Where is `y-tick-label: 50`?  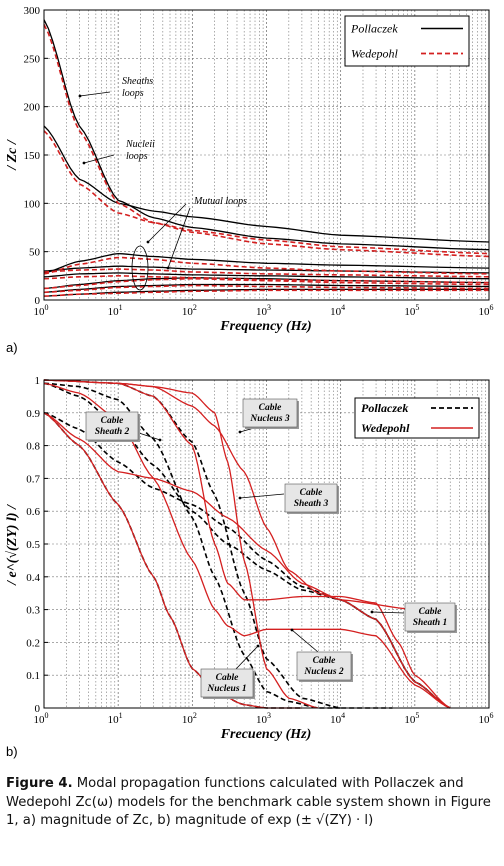 y-tick-label: 50 is located at coordinates (35, 253).